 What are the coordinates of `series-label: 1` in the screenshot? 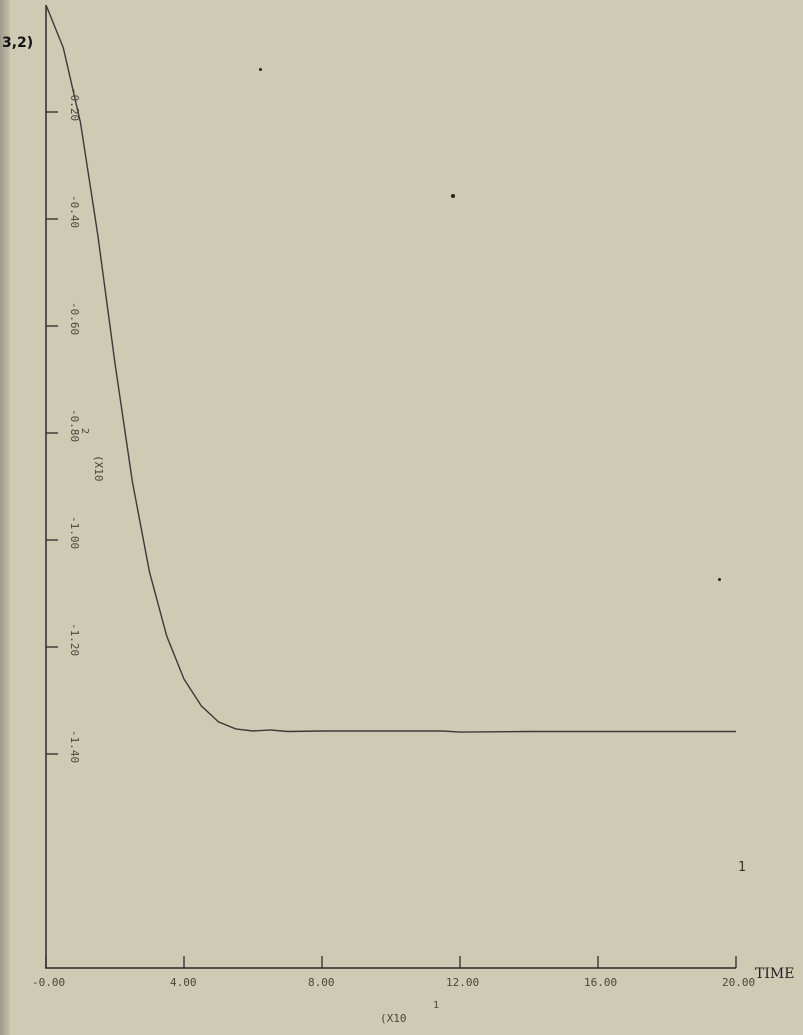 It's located at (742, 867).